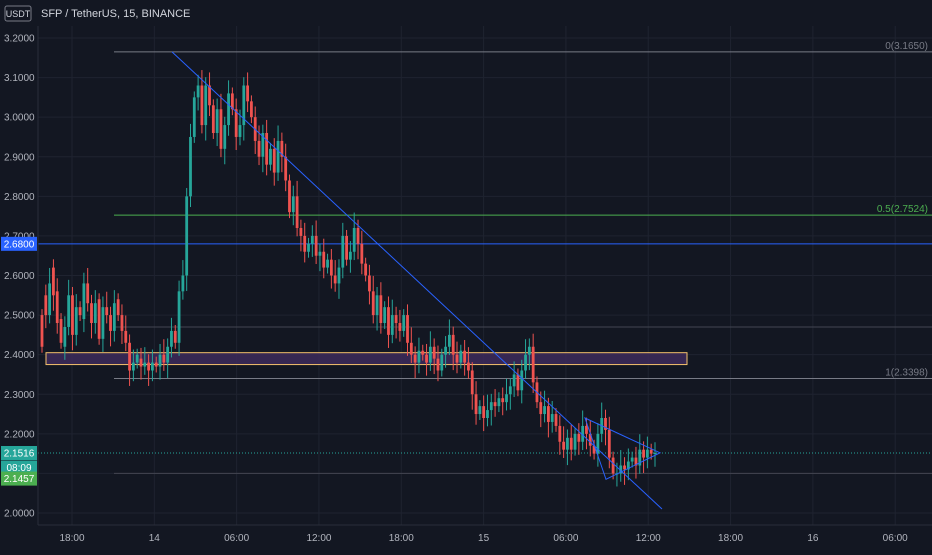 This screenshot has width=932, height=555. What do you see at coordinates (19, 434) in the screenshot?
I see `price-tick-label: 2.2000` at bounding box center [19, 434].